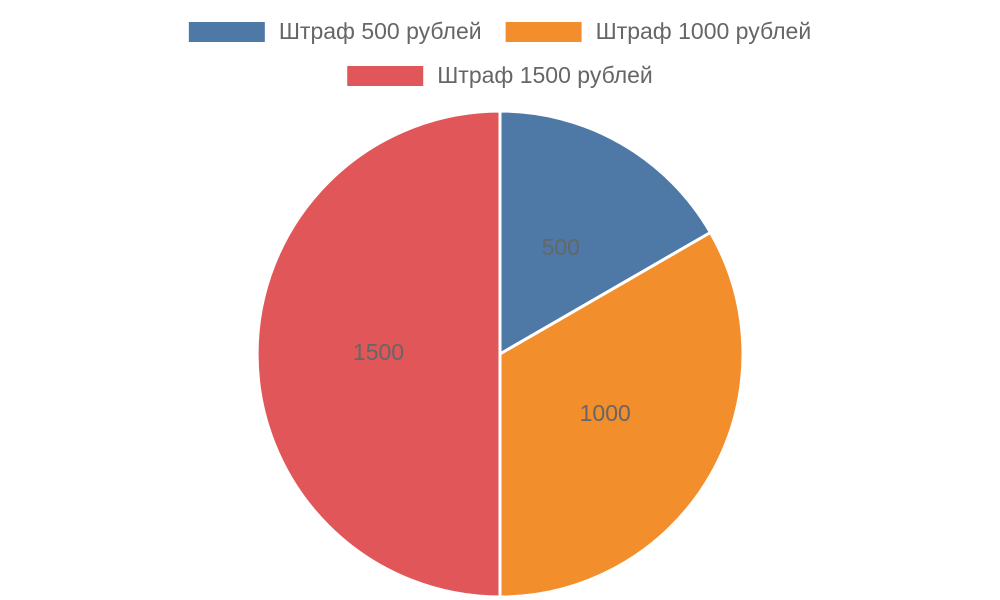 Image resolution: width=1000 pixels, height=600 pixels. Describe the element at coordinates (561, 247) in the screenshot. I see `data-label: 500` at that location.